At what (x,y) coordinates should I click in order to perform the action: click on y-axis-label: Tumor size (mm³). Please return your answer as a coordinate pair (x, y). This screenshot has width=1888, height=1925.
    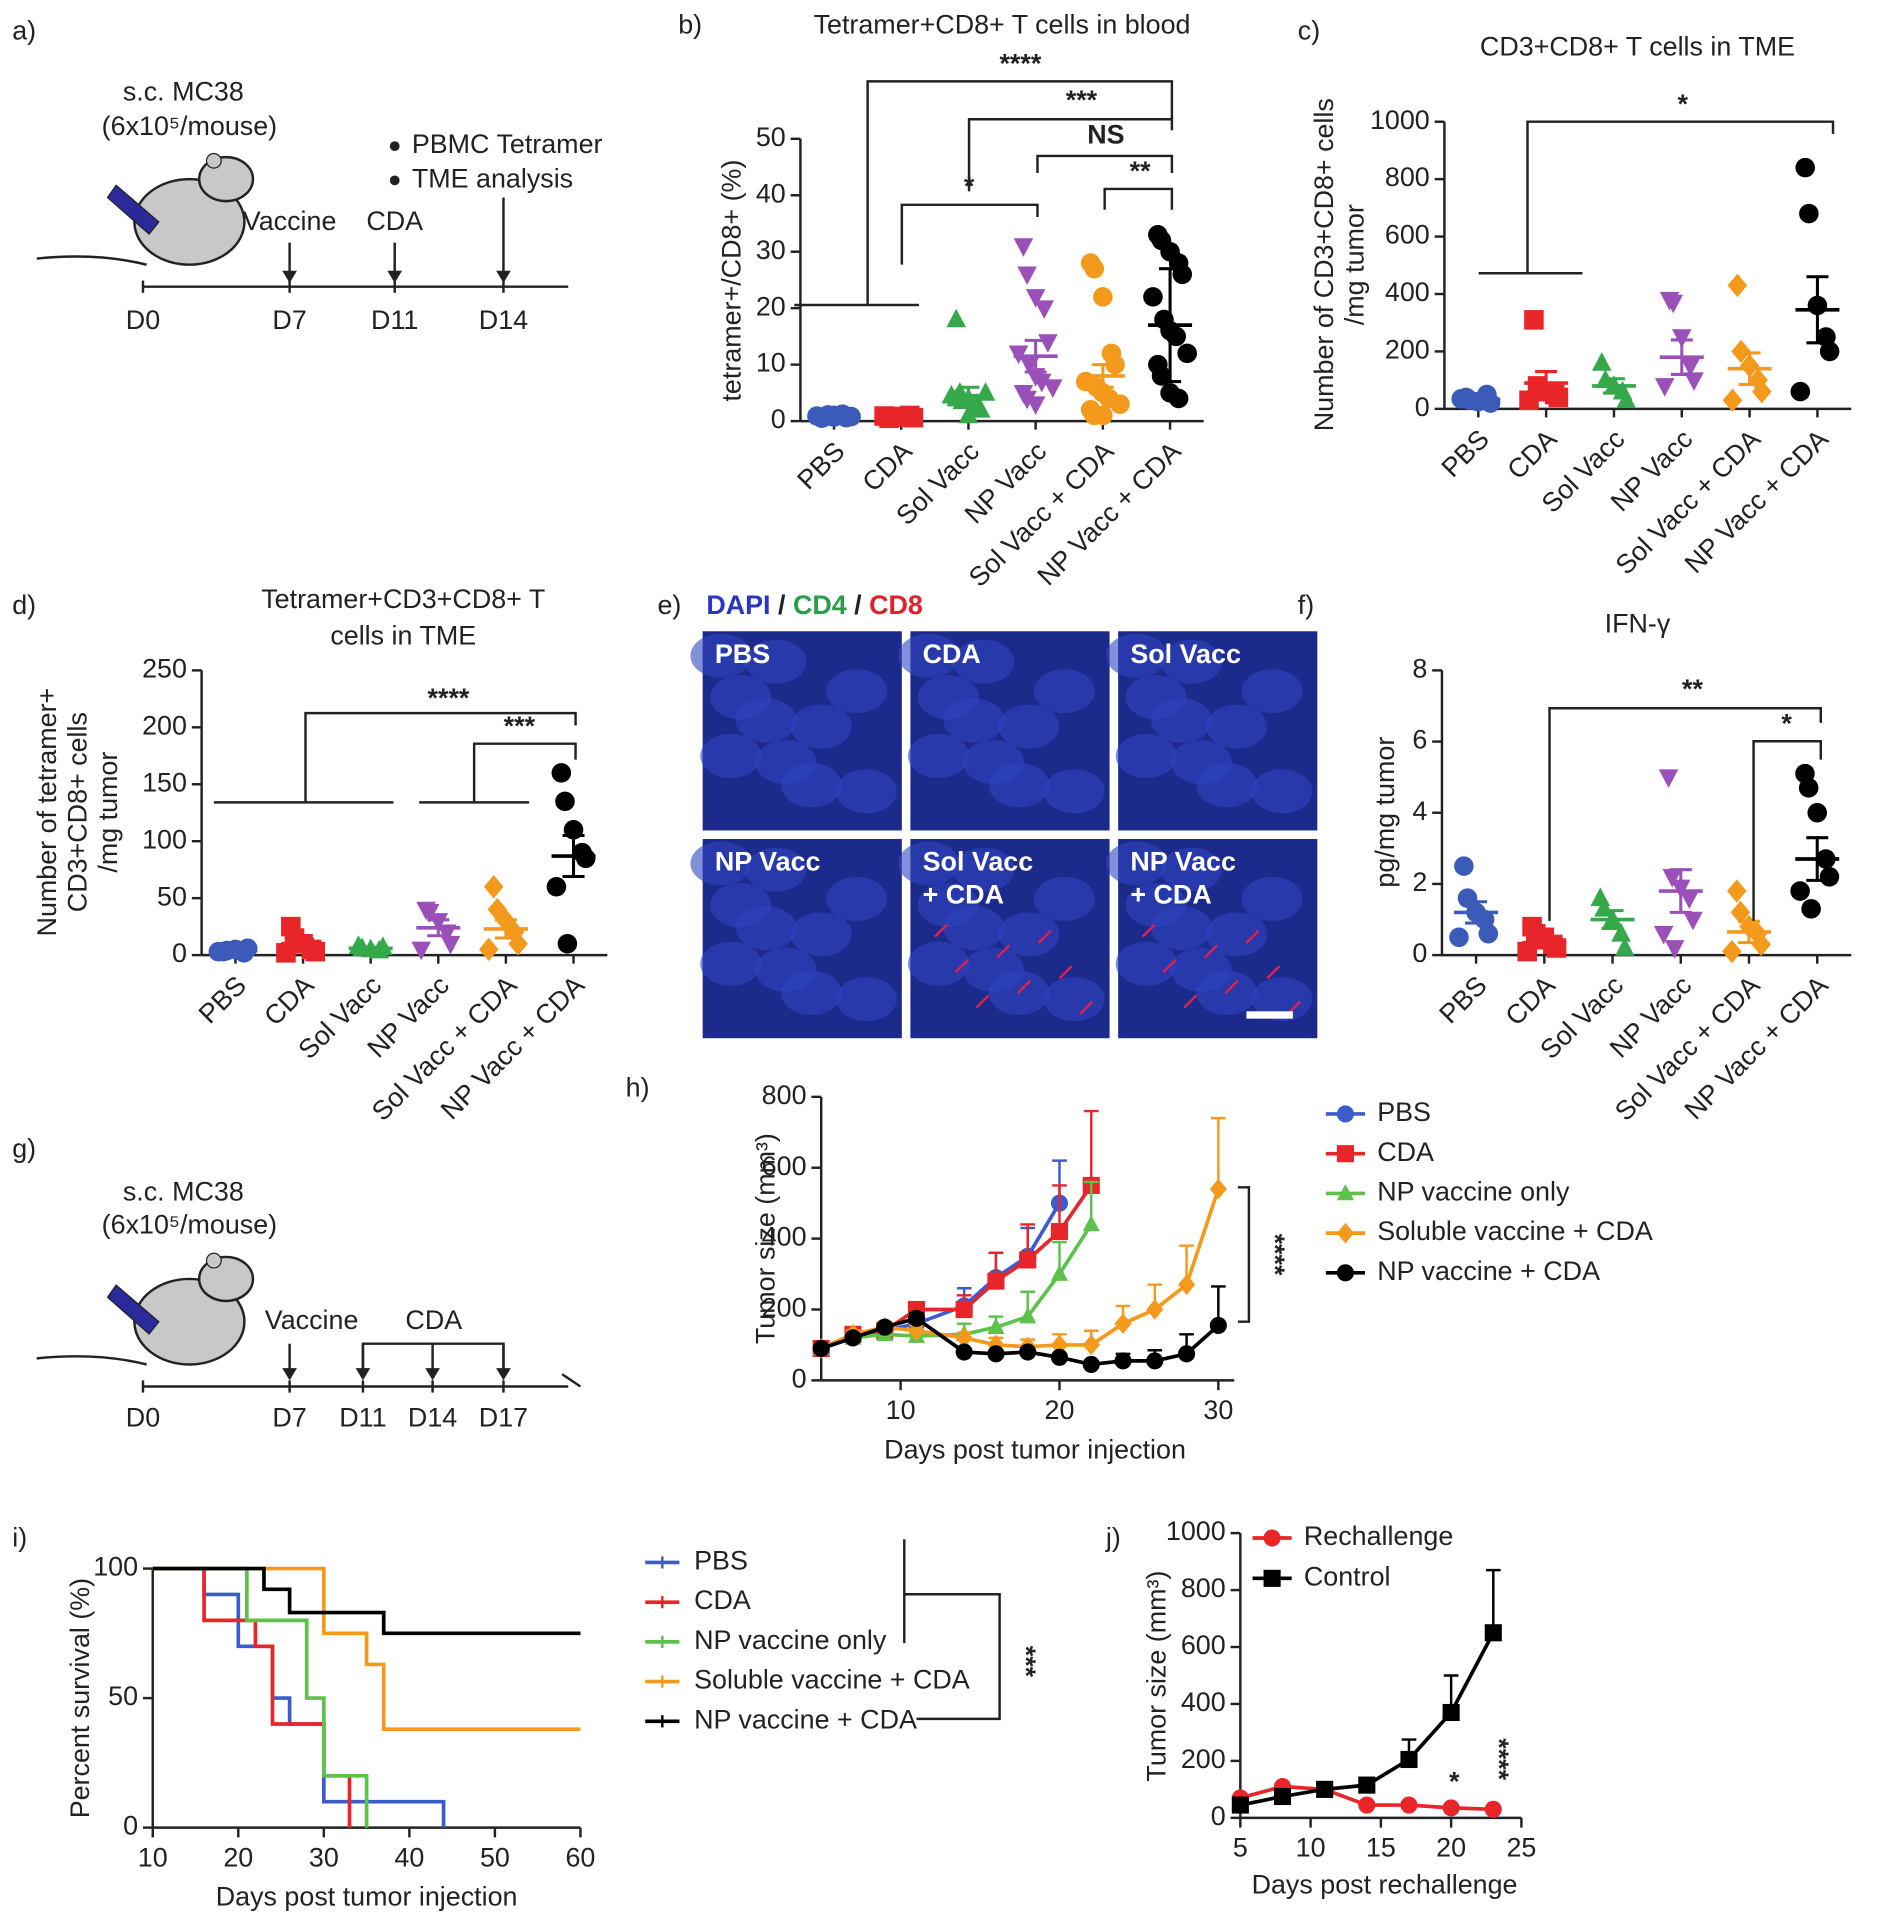
    Looking at the image, I should click on (766, 1238).